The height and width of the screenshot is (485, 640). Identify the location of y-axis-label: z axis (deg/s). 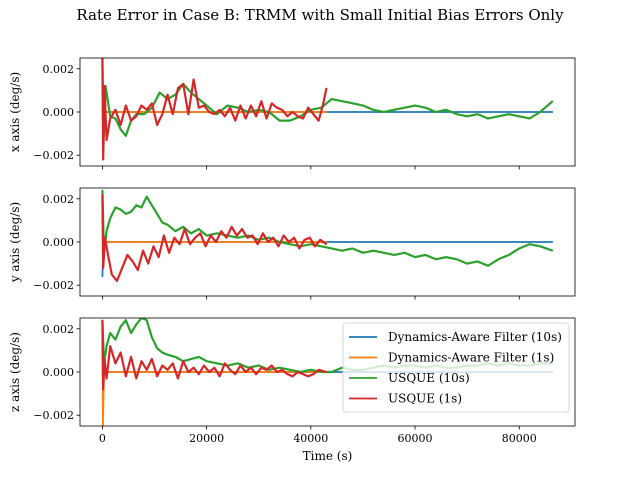
(15, 372).